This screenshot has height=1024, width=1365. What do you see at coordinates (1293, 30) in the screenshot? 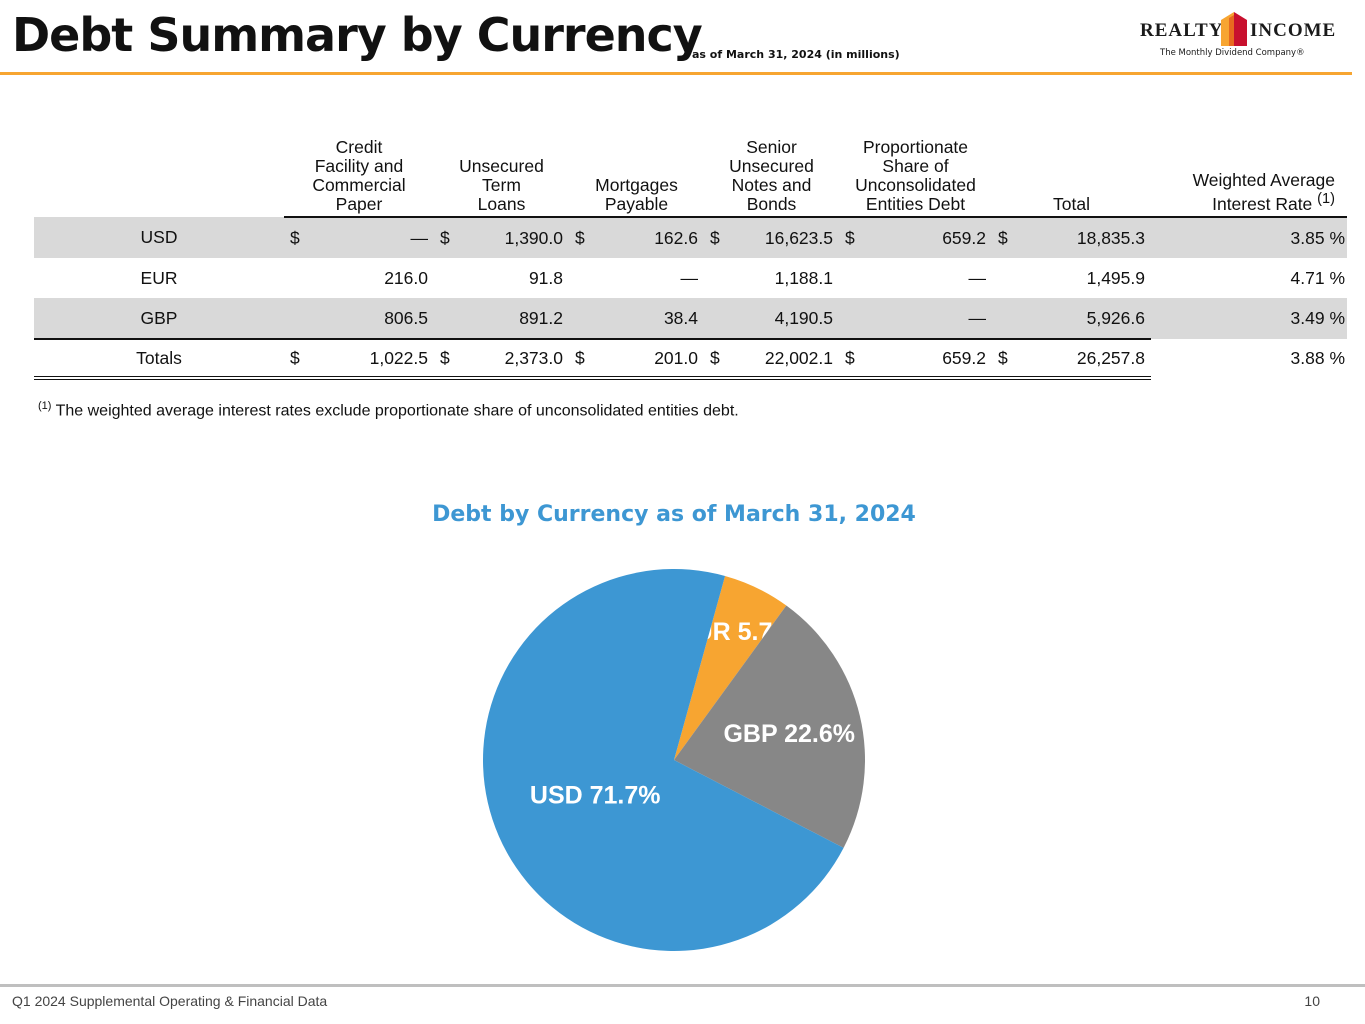
I see `logo-text-right: INCOME` at bounding box center [1293, 30].